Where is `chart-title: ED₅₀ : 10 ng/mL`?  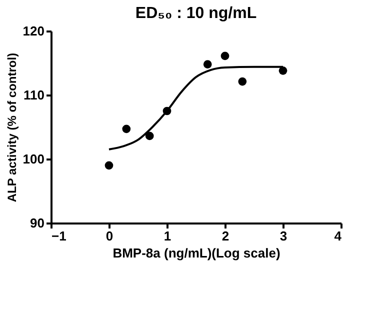
chart-title: ED₅₀ : 10 ng/mL is located at coordinates (196, 13).